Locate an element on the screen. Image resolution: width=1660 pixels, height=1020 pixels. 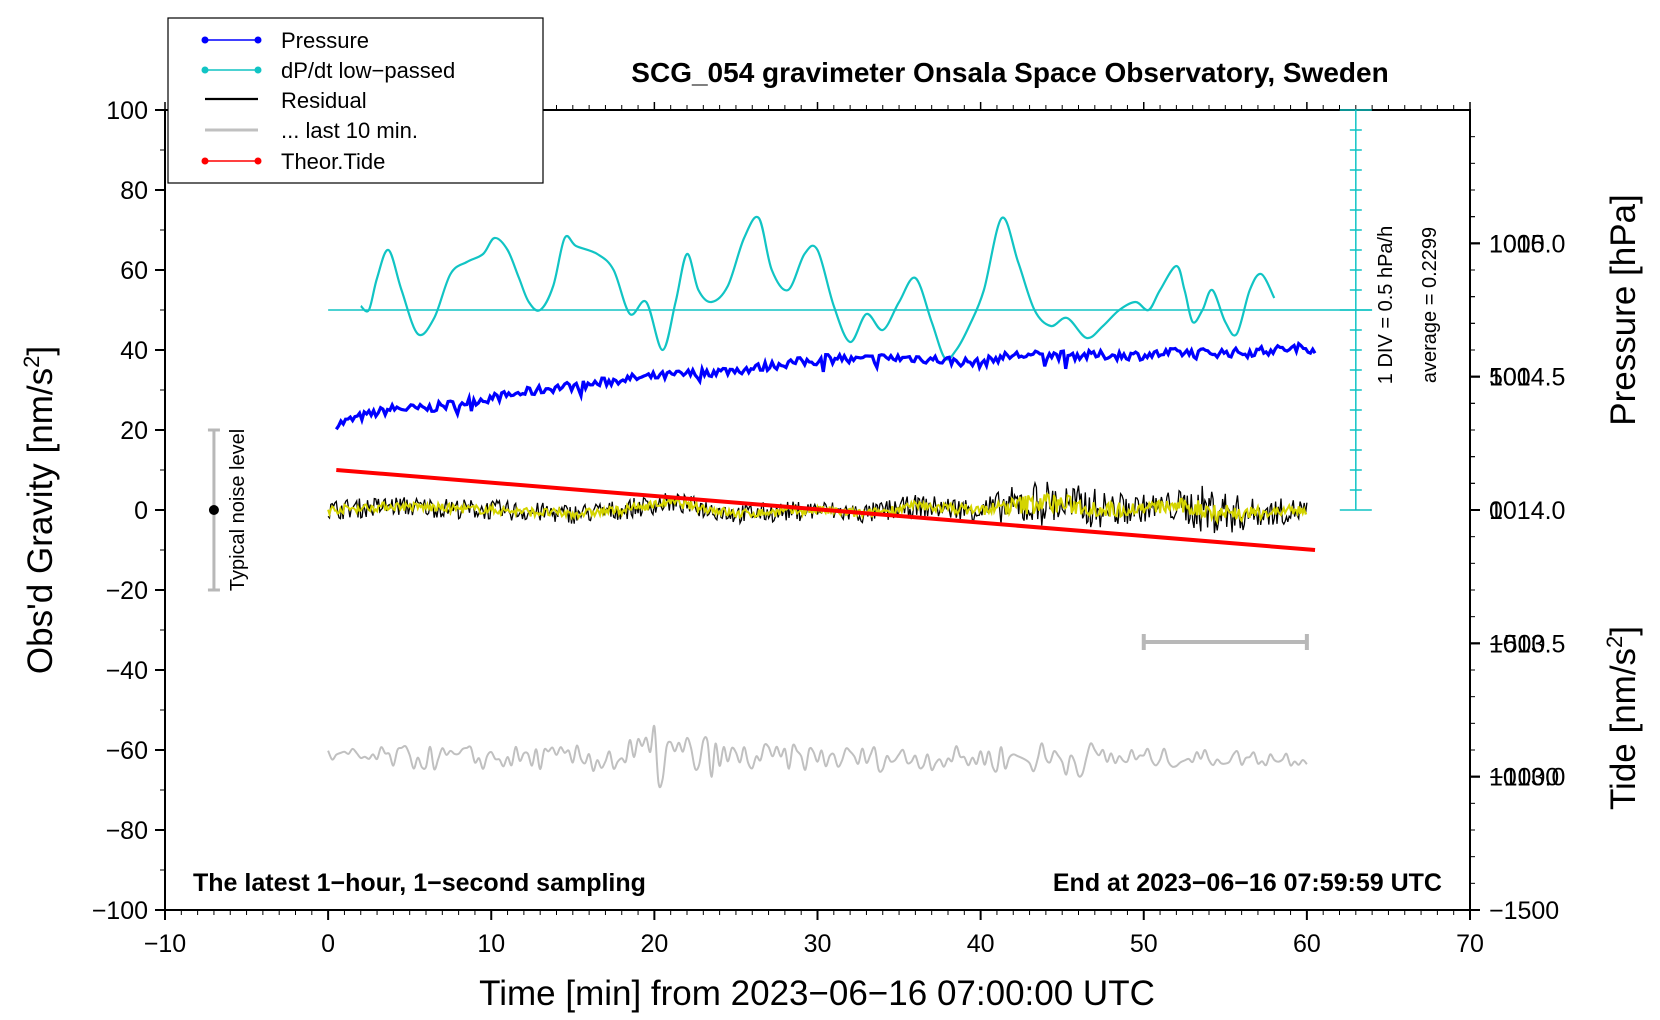
pressure-tick-label: 1013.5 is located at coordinates (1527, 644).